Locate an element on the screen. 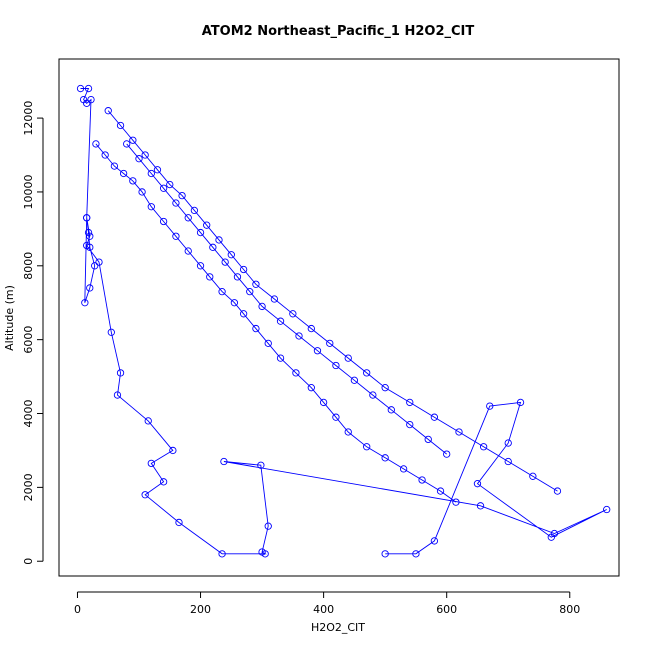 The width and height of the screenshot is (650, 654). x-tick-label: 600 is located at coordinates (446, 609).